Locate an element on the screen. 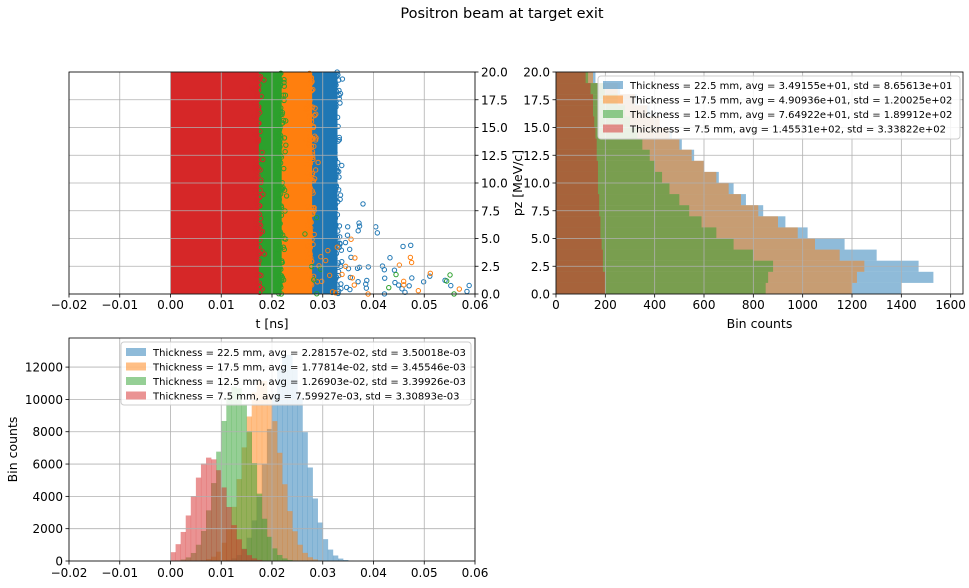 The image size is (969, 588). scatter-x-tick-label: 0.04 is located at coordinates (373, 305).